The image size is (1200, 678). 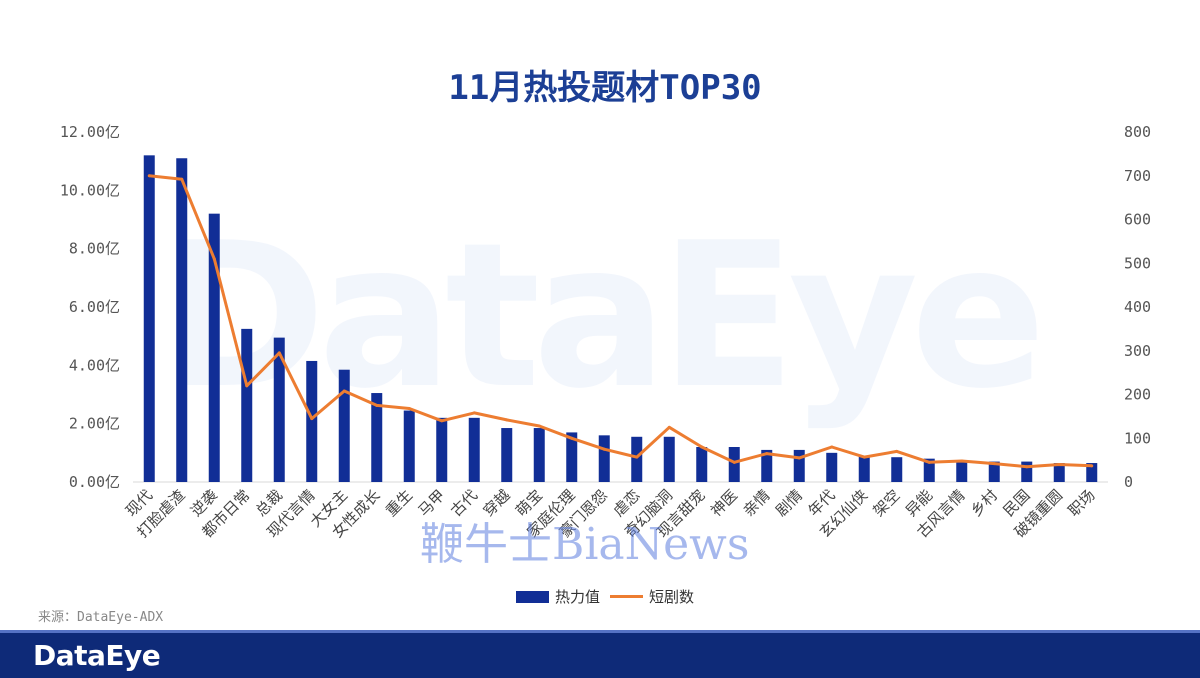 What do you see at coordinates (1082, 503) in the screenshot?
I see `category-label: 职场` at bounding box center [1082, 503].